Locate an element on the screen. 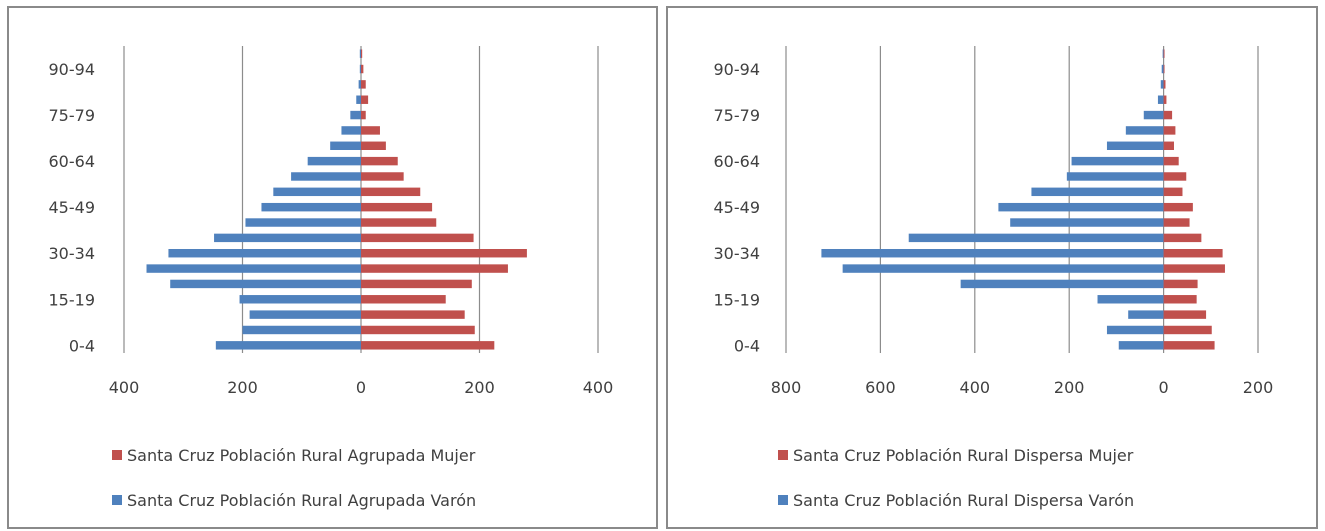 Image resolution: width=1325 pixels, height=531 pixels. x-tick-label: 800 is located at coordinates (786, 387).